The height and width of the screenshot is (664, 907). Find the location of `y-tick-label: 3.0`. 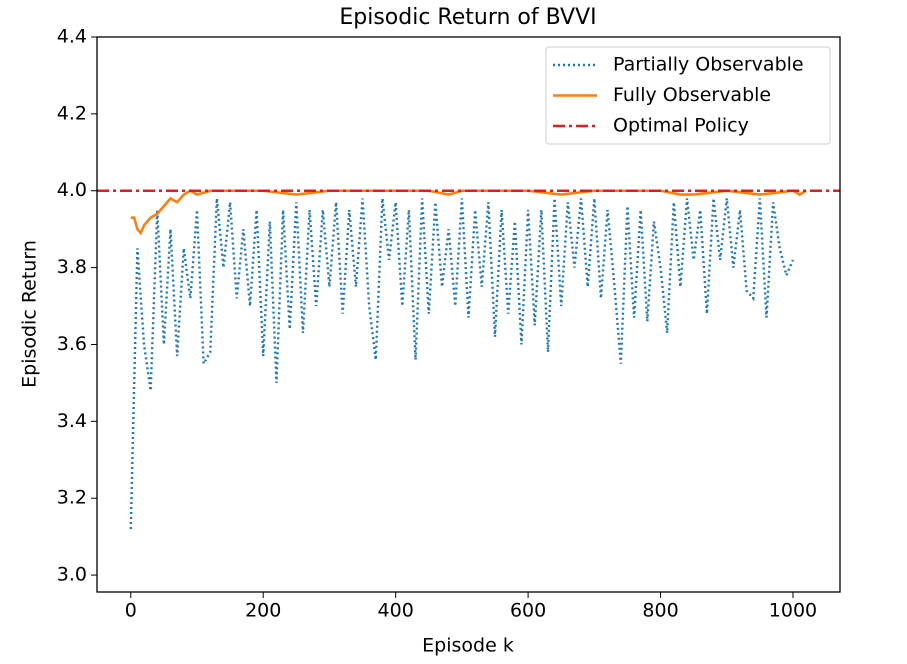

y-tick-label: 3.0 is located at coordinates (72, 575).